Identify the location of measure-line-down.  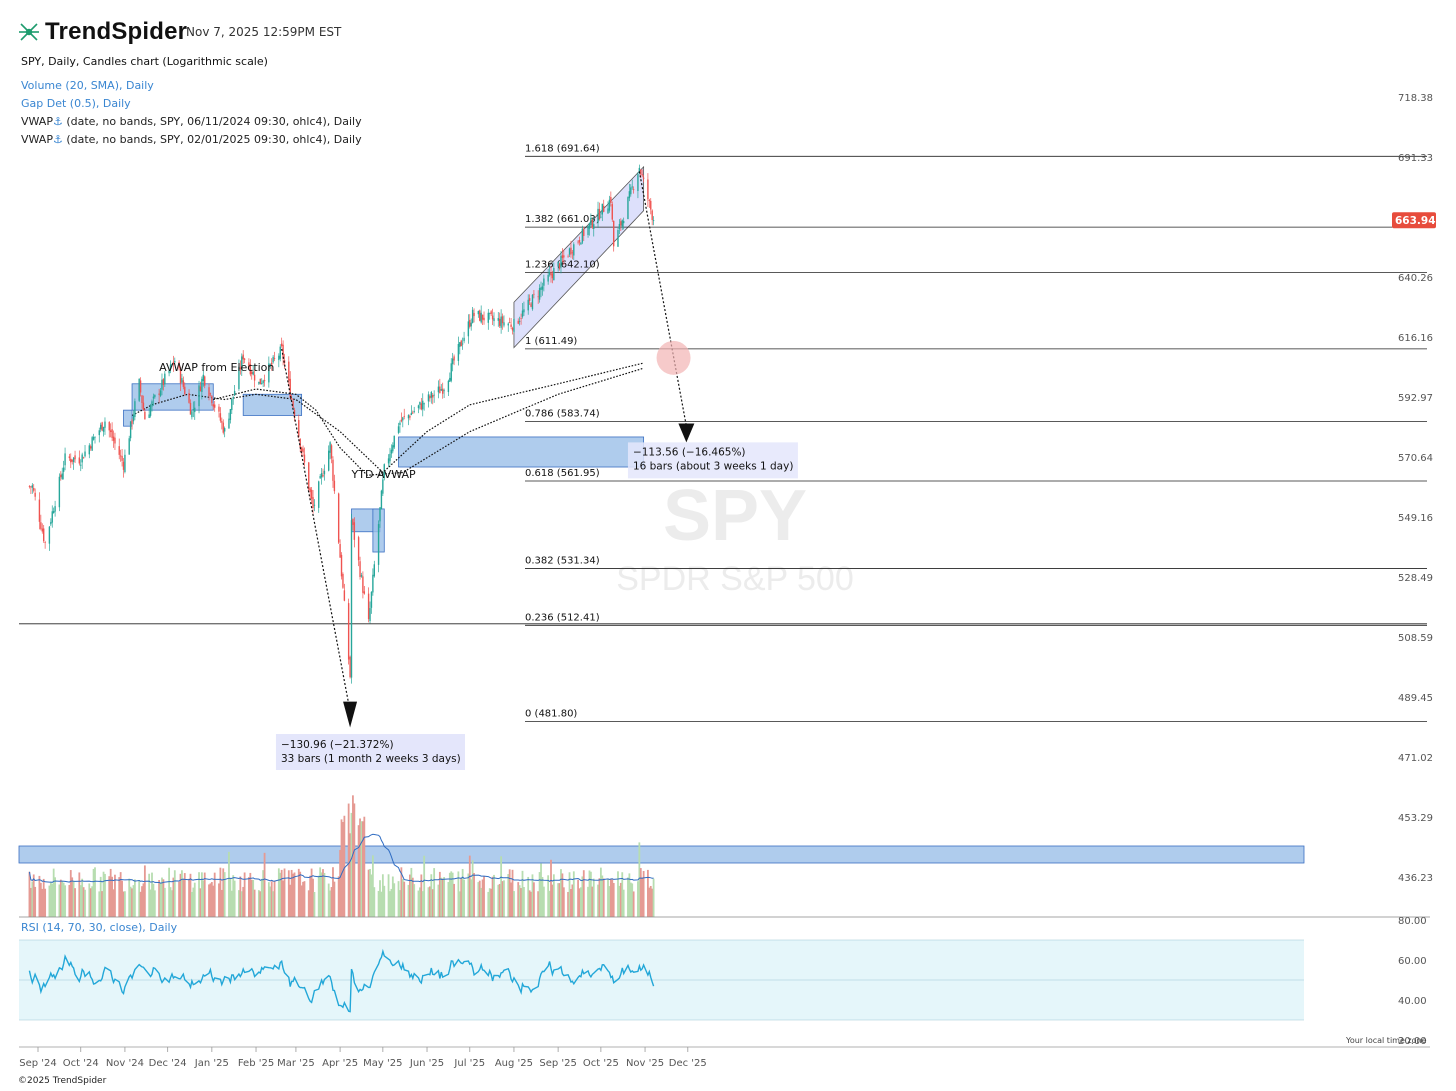
(316, 530).